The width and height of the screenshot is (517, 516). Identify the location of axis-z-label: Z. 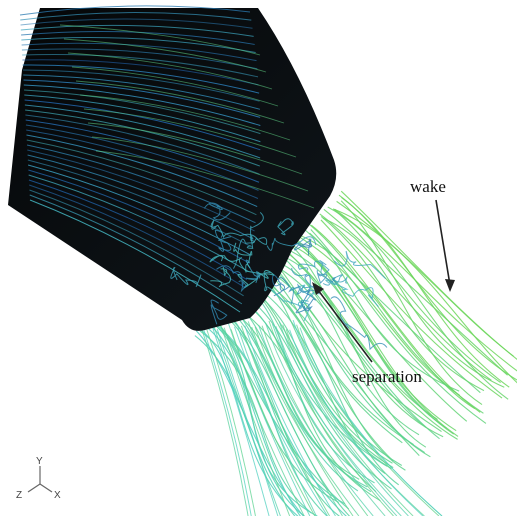
(19, 495).